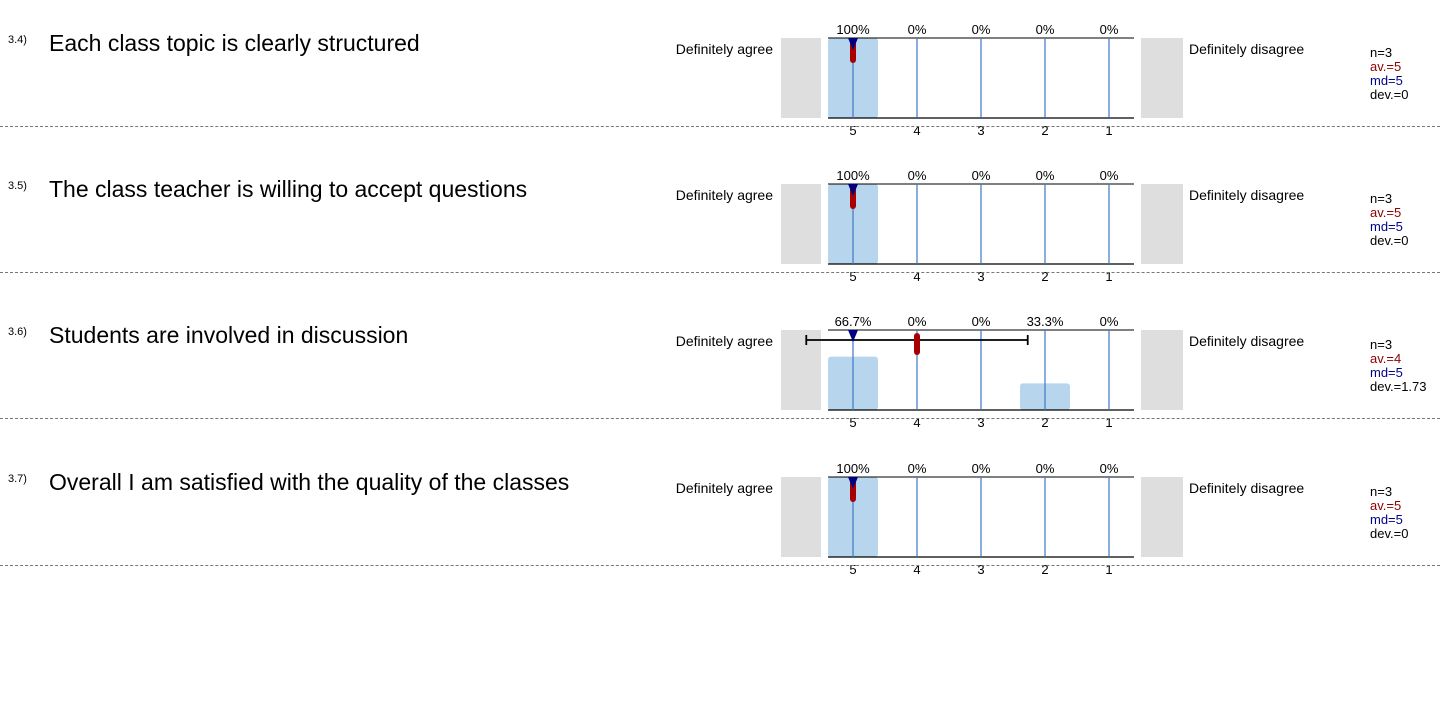  Describe the element at coordinates (852, 312) in the screenshot. I see `count-label: 2` at that location.